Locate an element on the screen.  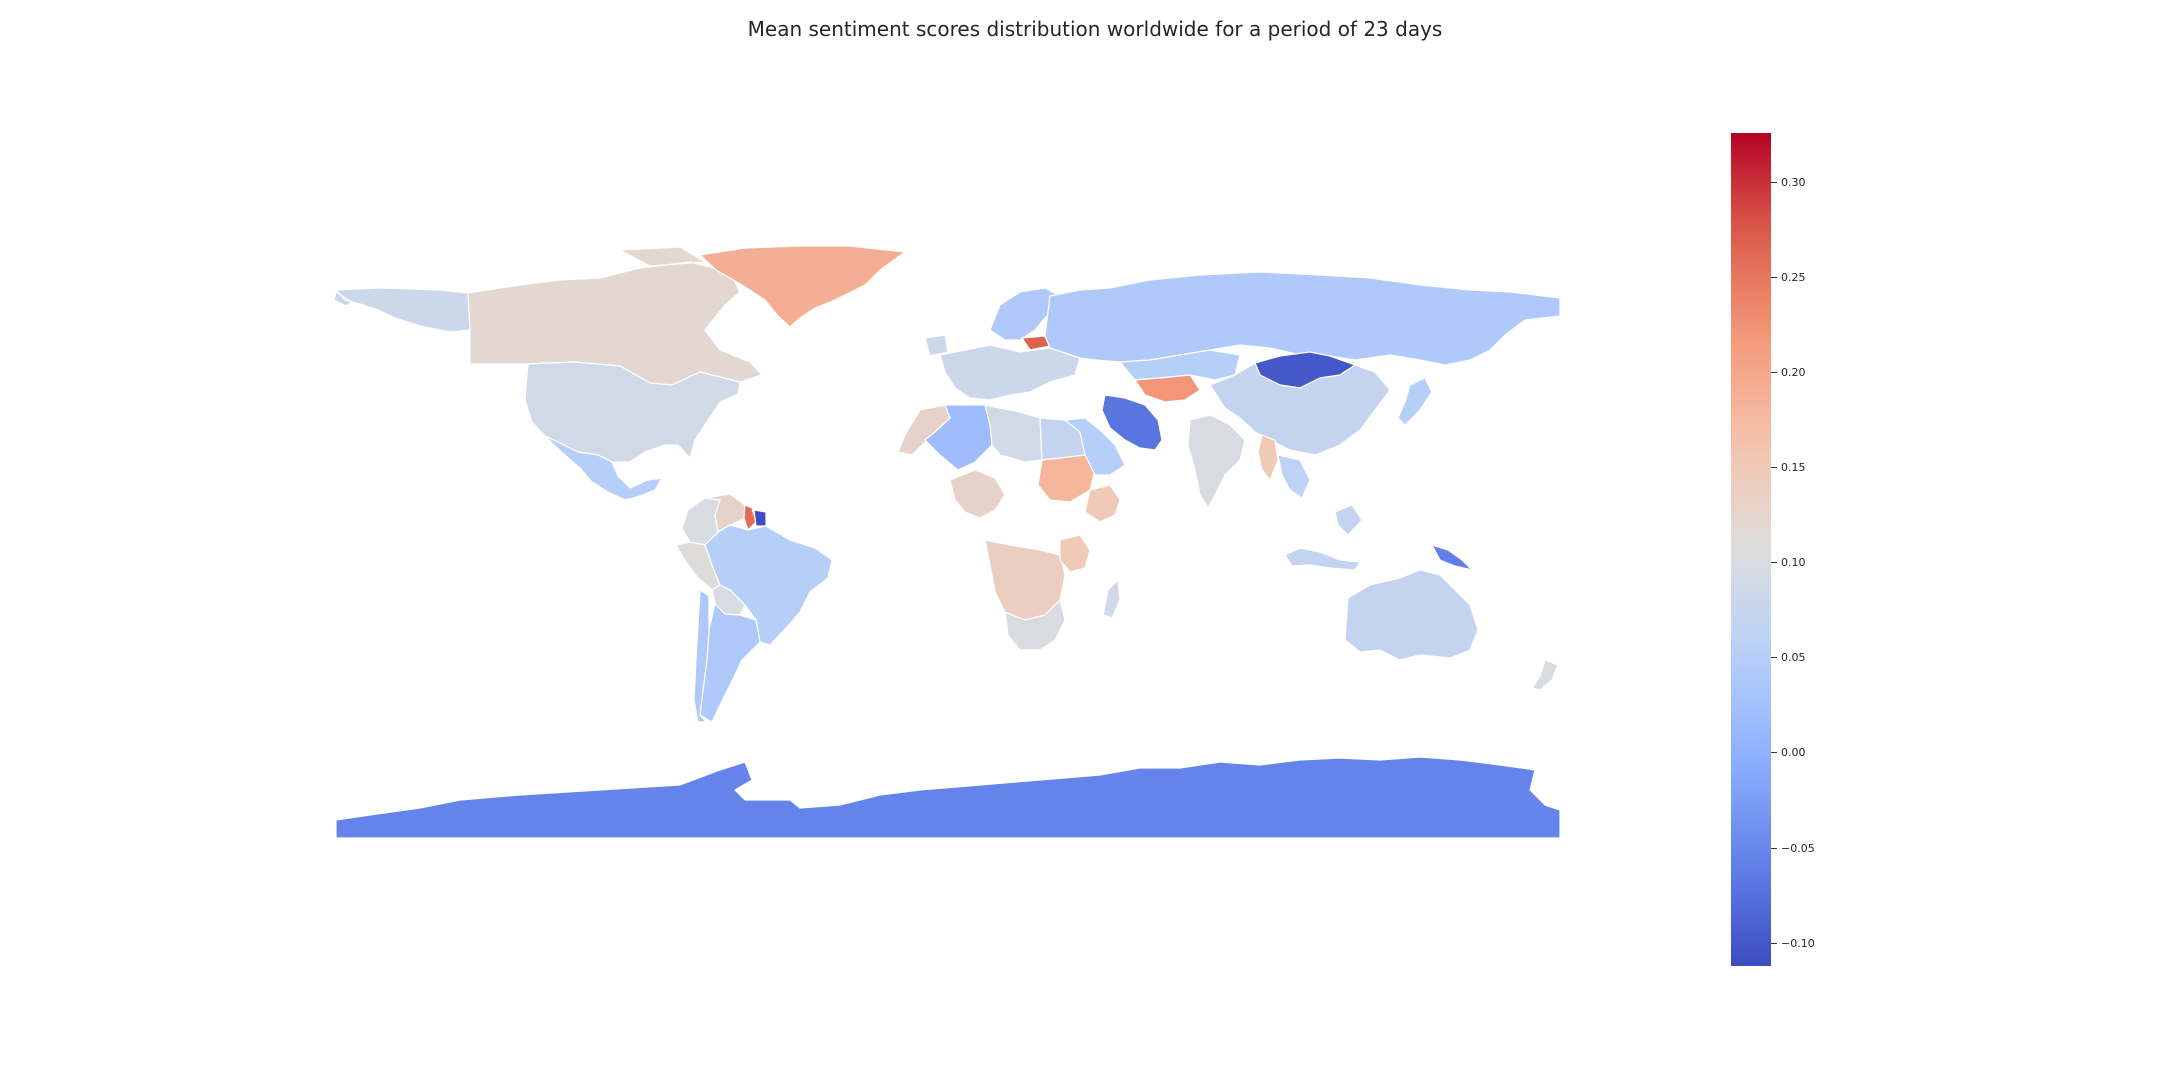
region-alaska is located at coordinates (402, 310).